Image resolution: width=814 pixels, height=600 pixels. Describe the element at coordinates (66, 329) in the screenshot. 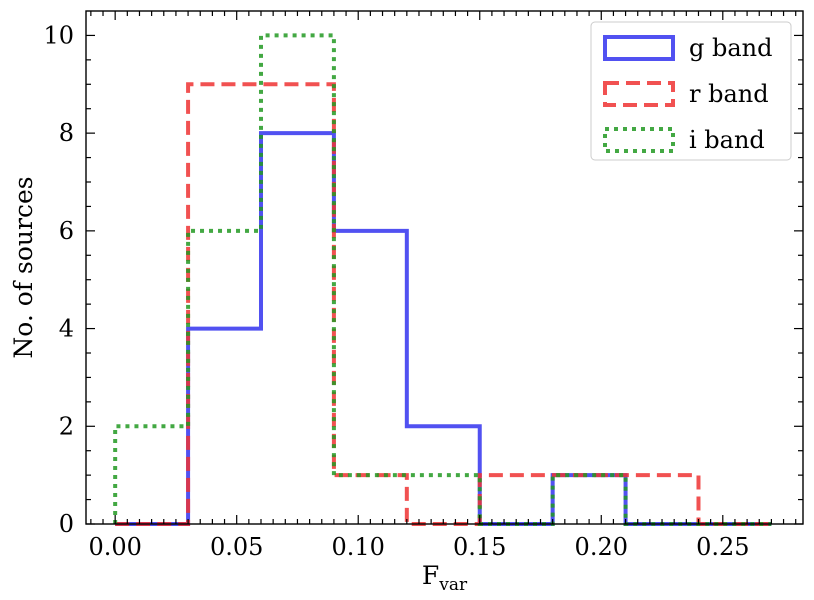

I see `y-tick-label: 4` at that location.